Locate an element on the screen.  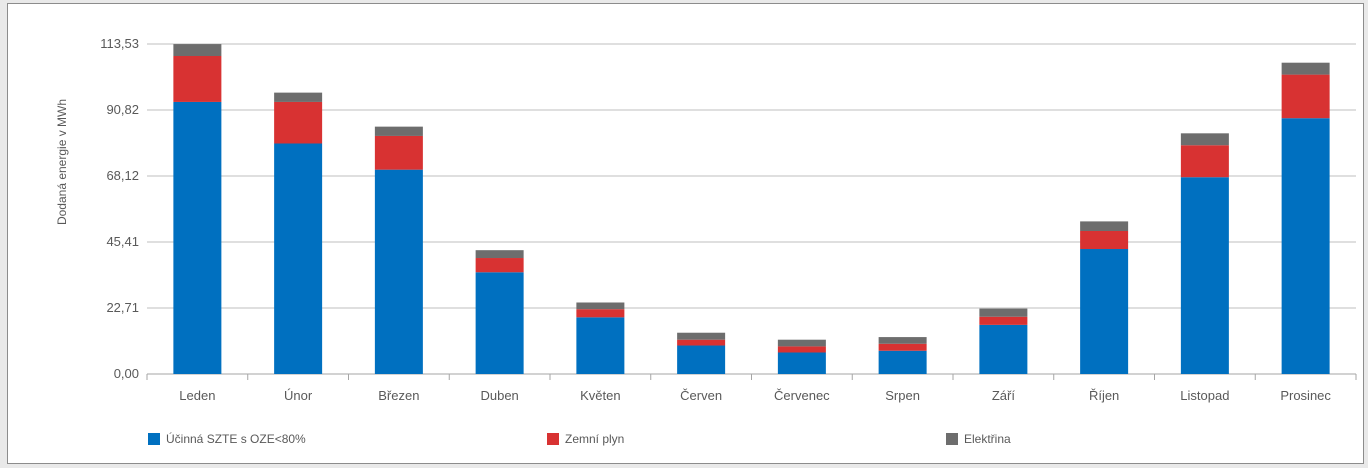
y-tick-label: 90,82 is located at coordinates (122, 109).